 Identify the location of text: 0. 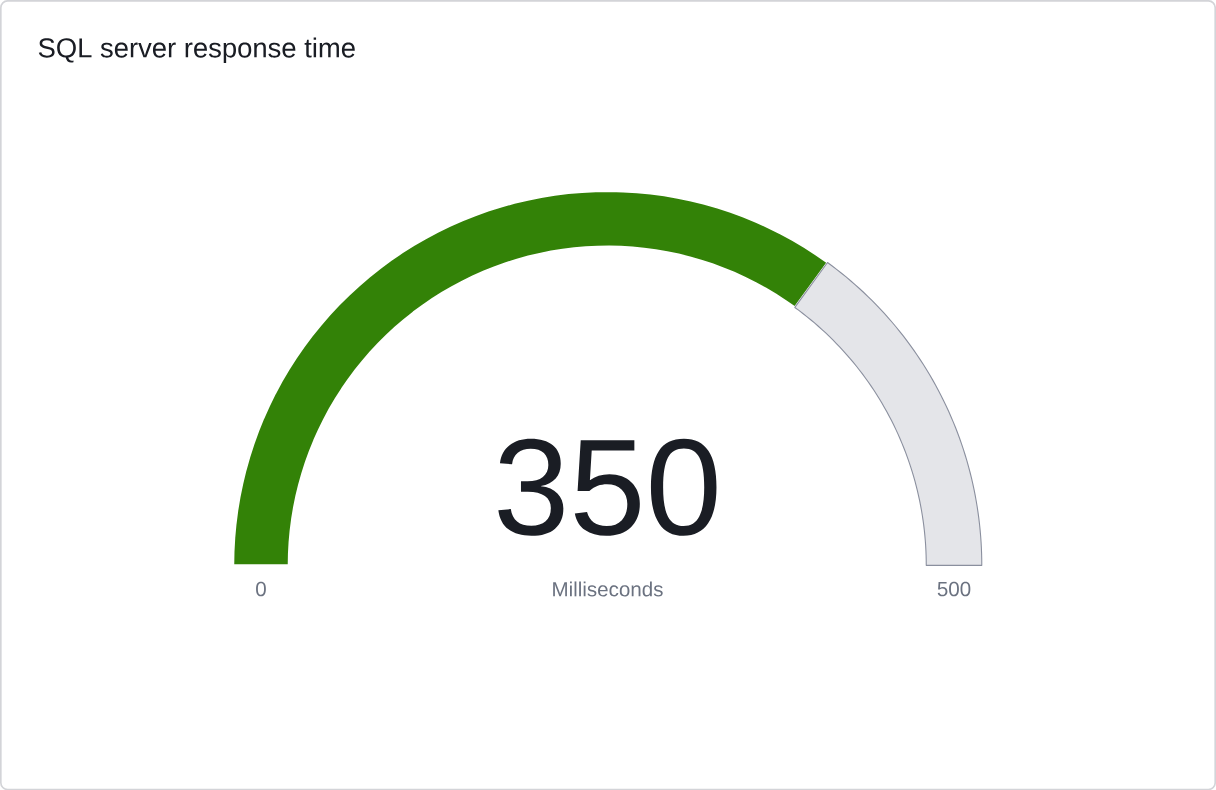
(261, 589).